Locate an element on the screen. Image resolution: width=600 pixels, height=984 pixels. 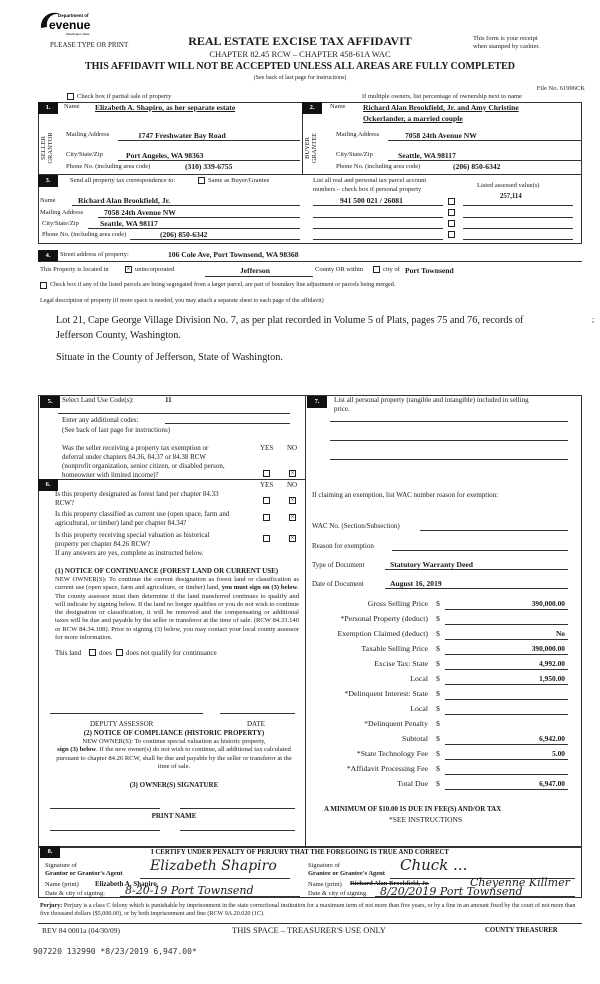
historic-question: property per chapter 84.26 RCW? is located at coordinates (103, 544).